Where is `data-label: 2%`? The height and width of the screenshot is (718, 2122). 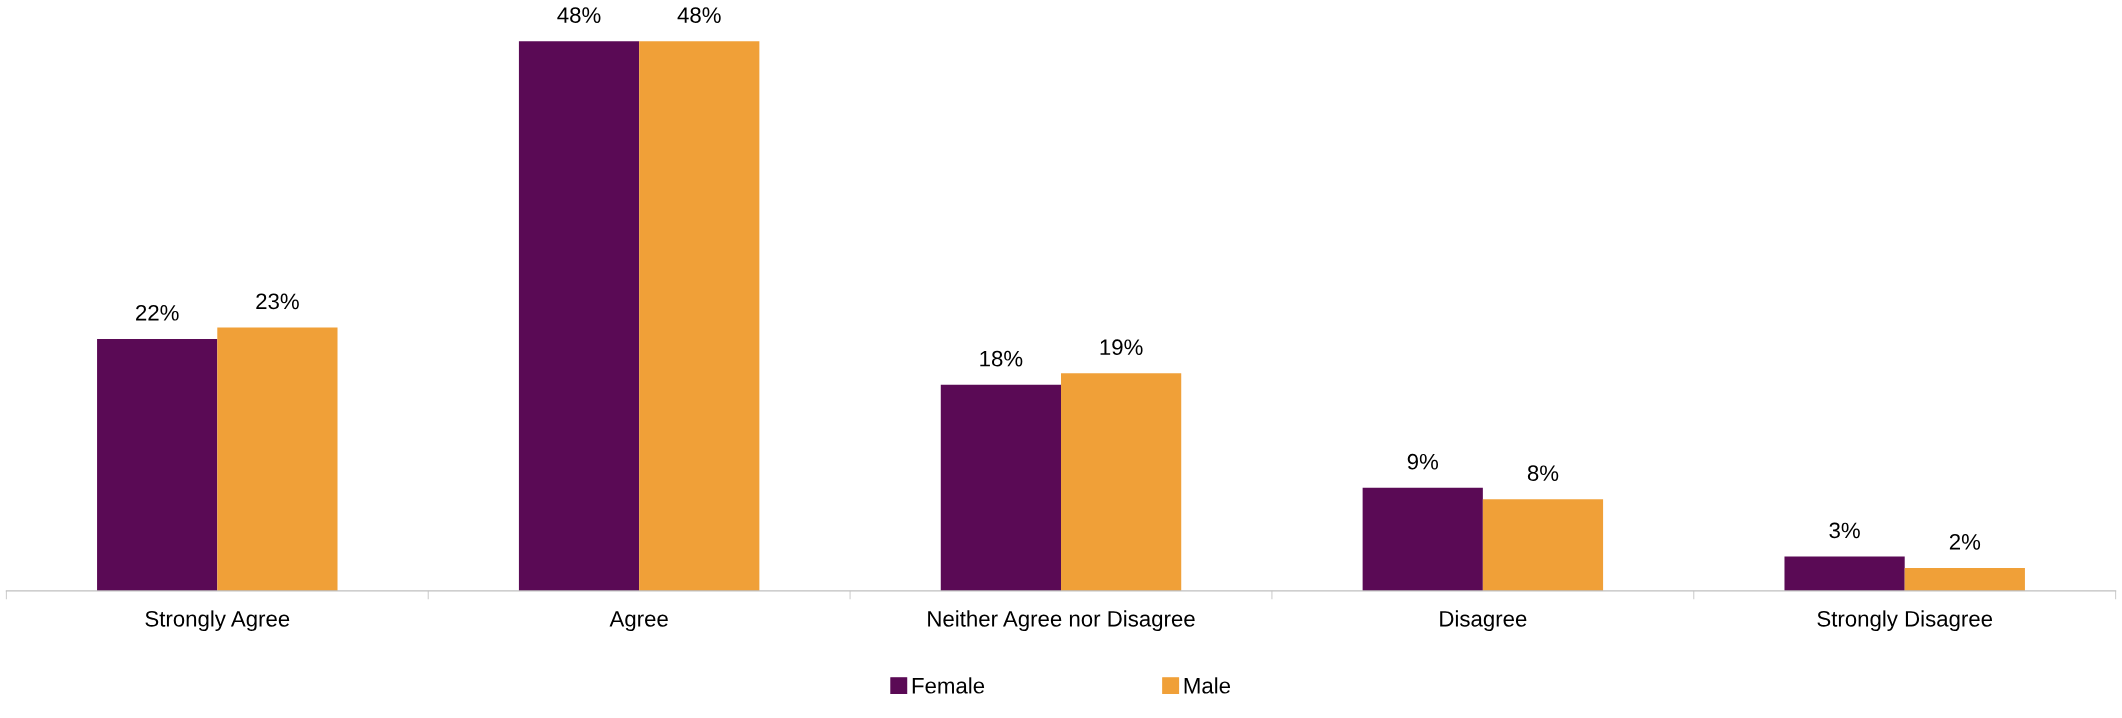
data-label: 2% is located at coordinates (1965, 541).